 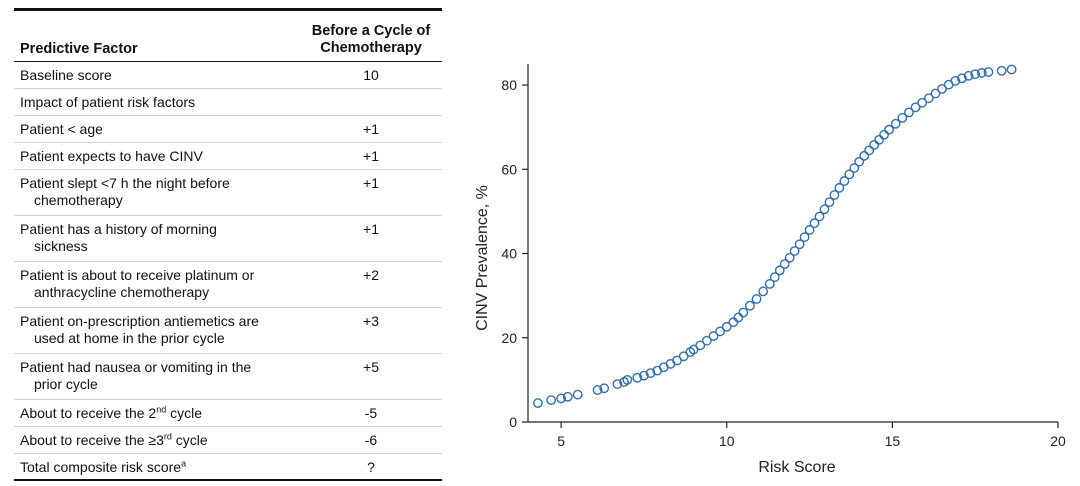 I want to click on header-before-cycle-line2: Chemotherapy, so click(x=371, y=48).